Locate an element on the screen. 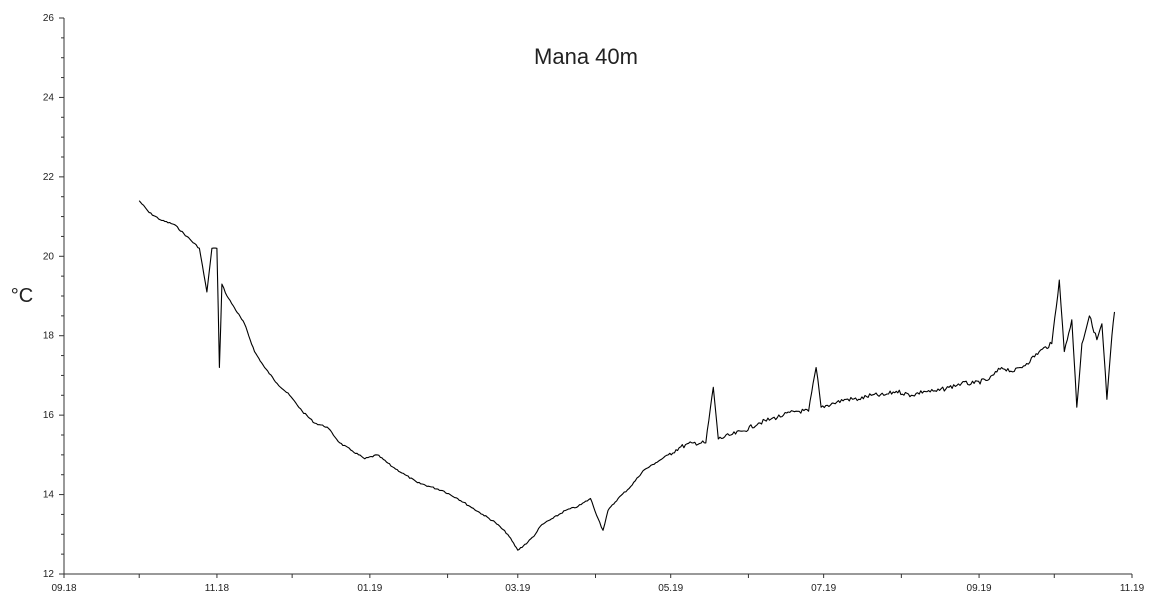 The height and width of the screenshot is (595, 1152). y-tick-label: 18 is located at coordinates (49, 336).